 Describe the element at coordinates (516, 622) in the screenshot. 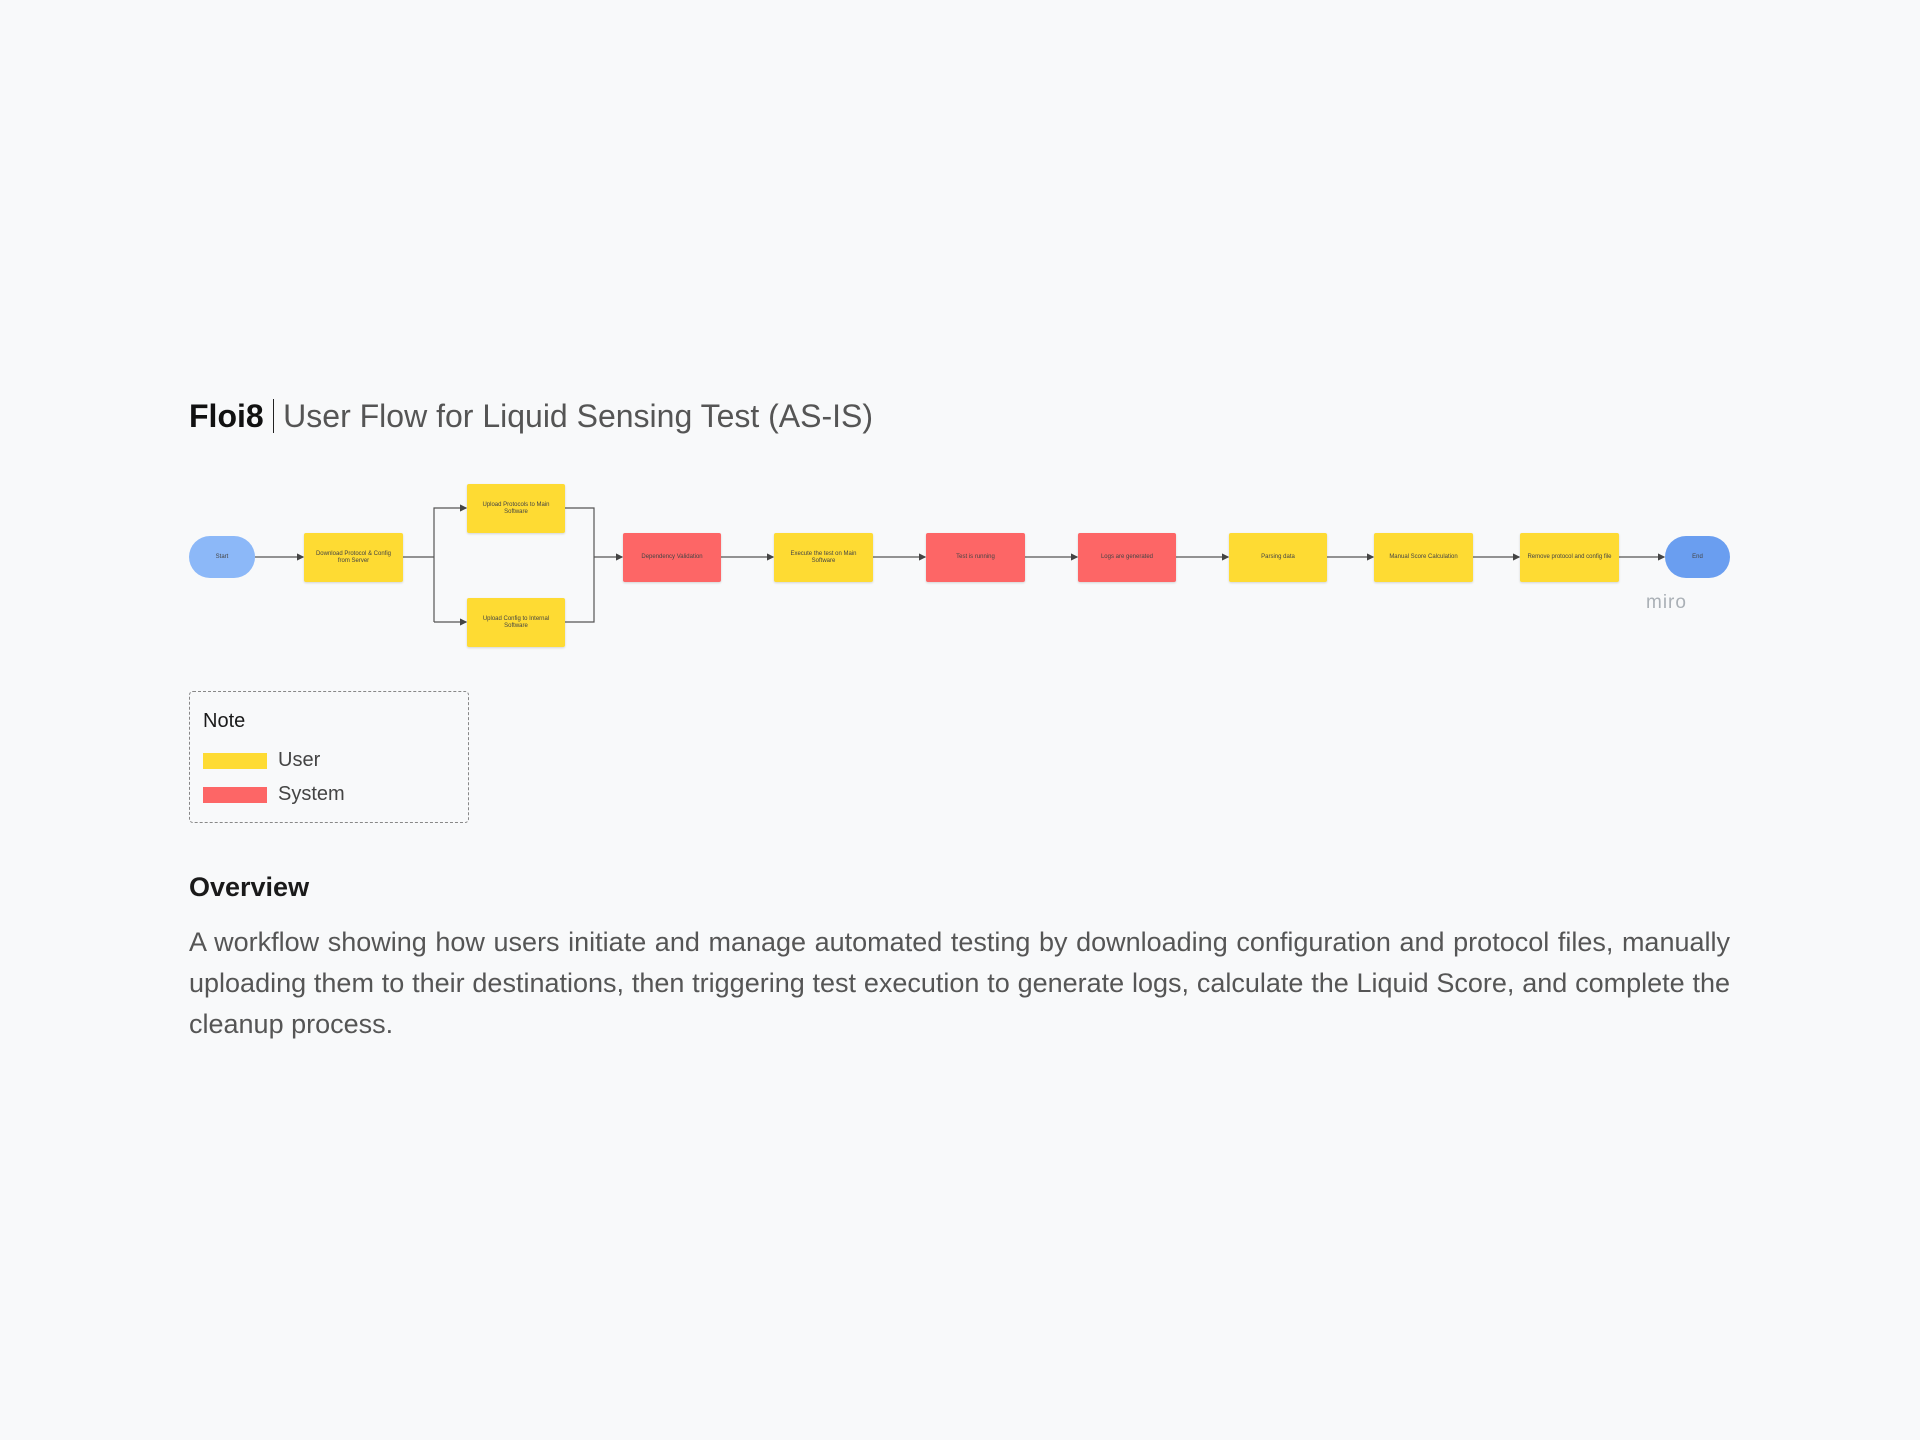

I see `user-step: Upload Config to Internal Software` at that location.